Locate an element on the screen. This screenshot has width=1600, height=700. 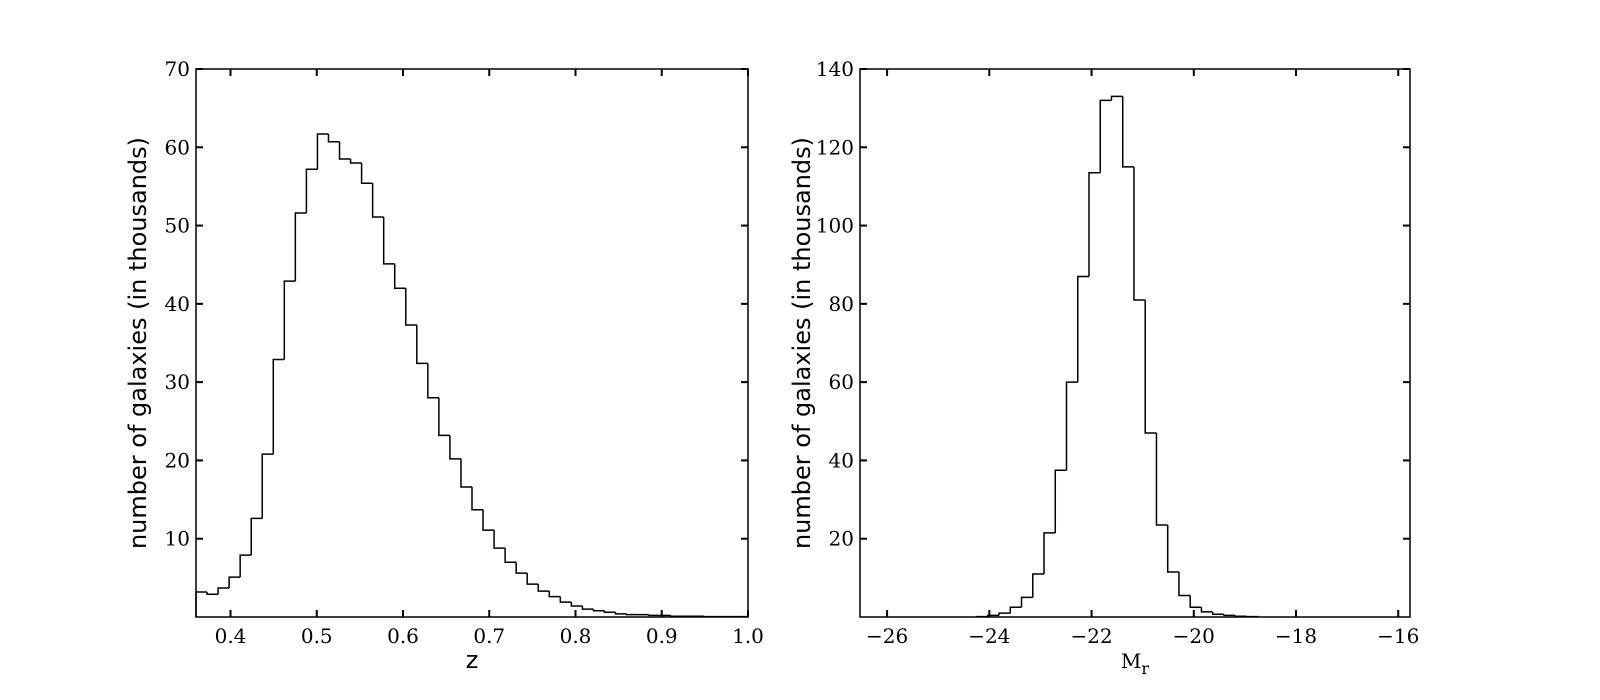
x-axis-label: z is located at coordinates (472, 660).